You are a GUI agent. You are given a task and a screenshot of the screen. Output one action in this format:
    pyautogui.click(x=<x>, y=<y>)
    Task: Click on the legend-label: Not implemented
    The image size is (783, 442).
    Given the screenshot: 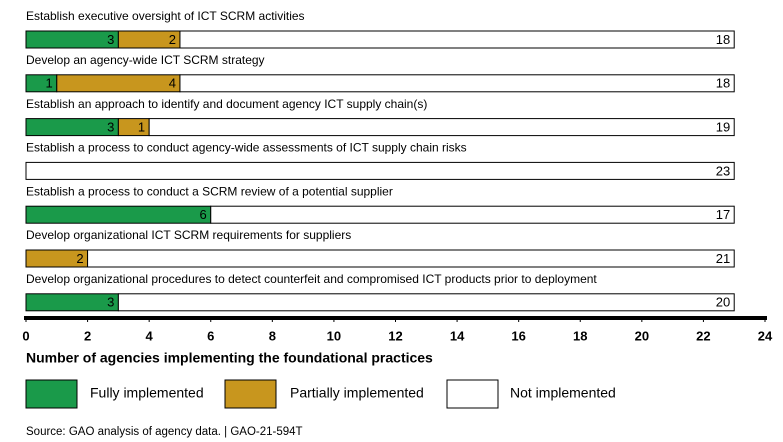 What is the action you would take?
    pyautogui.click(x=563, y=393)
    